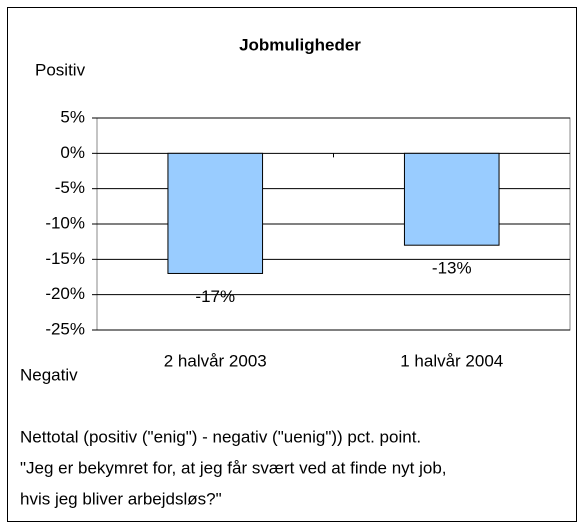  I want to click on y-tick-label: -25%, so click(65, 328).